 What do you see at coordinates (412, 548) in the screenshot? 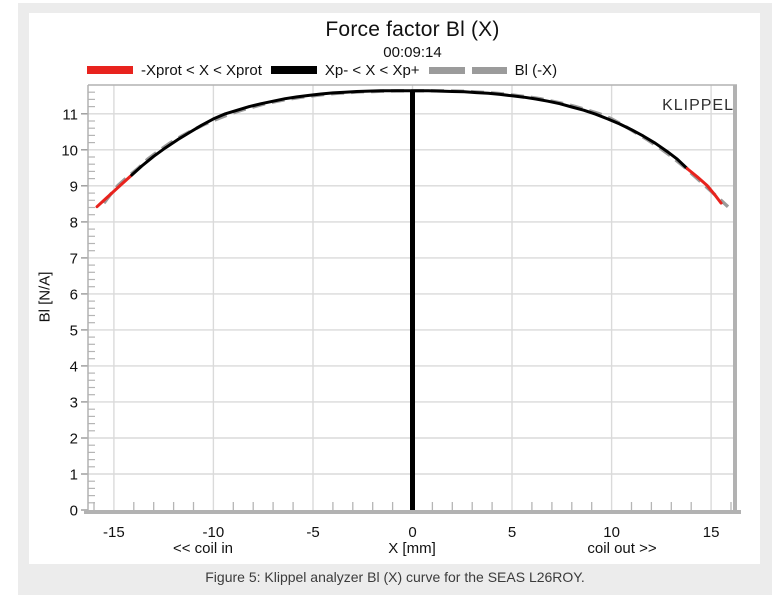
I see `x-axis-label: X [mm]` at bounding box center [412, 548].